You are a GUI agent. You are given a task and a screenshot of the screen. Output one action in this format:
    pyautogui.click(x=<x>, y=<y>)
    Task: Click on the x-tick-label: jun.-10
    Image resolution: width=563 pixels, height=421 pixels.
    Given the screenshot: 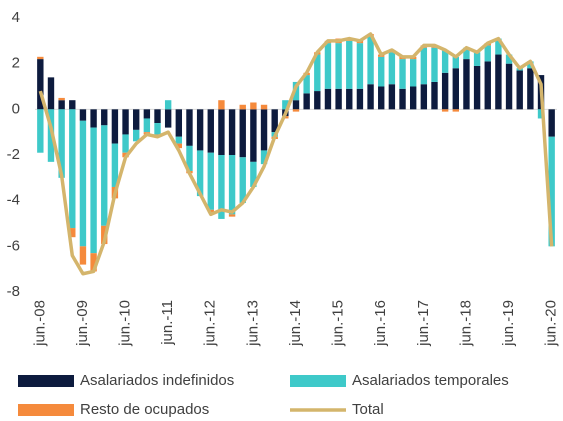 What is the action you would take?
    pyautogui.click(x=125, y=323)
    